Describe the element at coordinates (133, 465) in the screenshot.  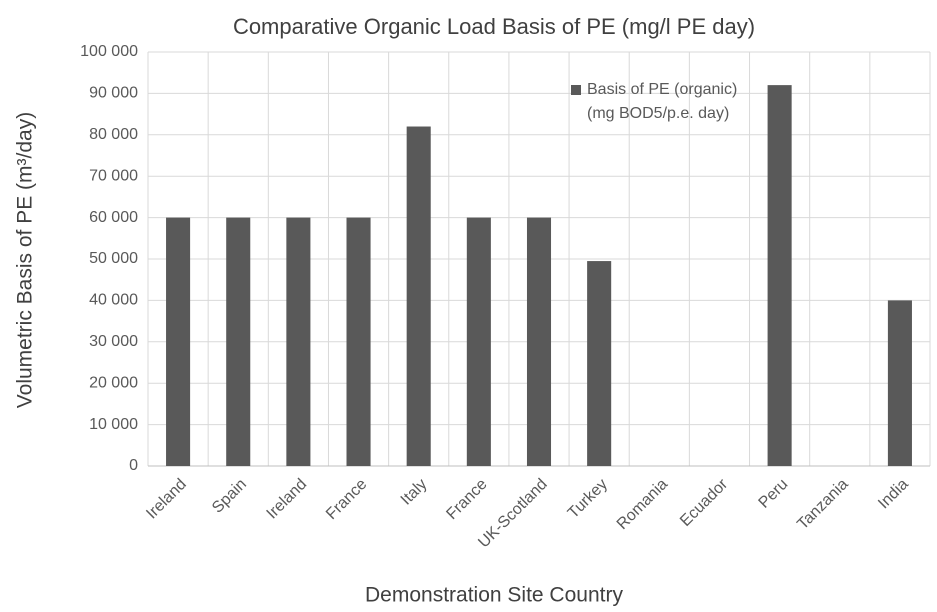
I see `y-tick-label: 0` at that location.